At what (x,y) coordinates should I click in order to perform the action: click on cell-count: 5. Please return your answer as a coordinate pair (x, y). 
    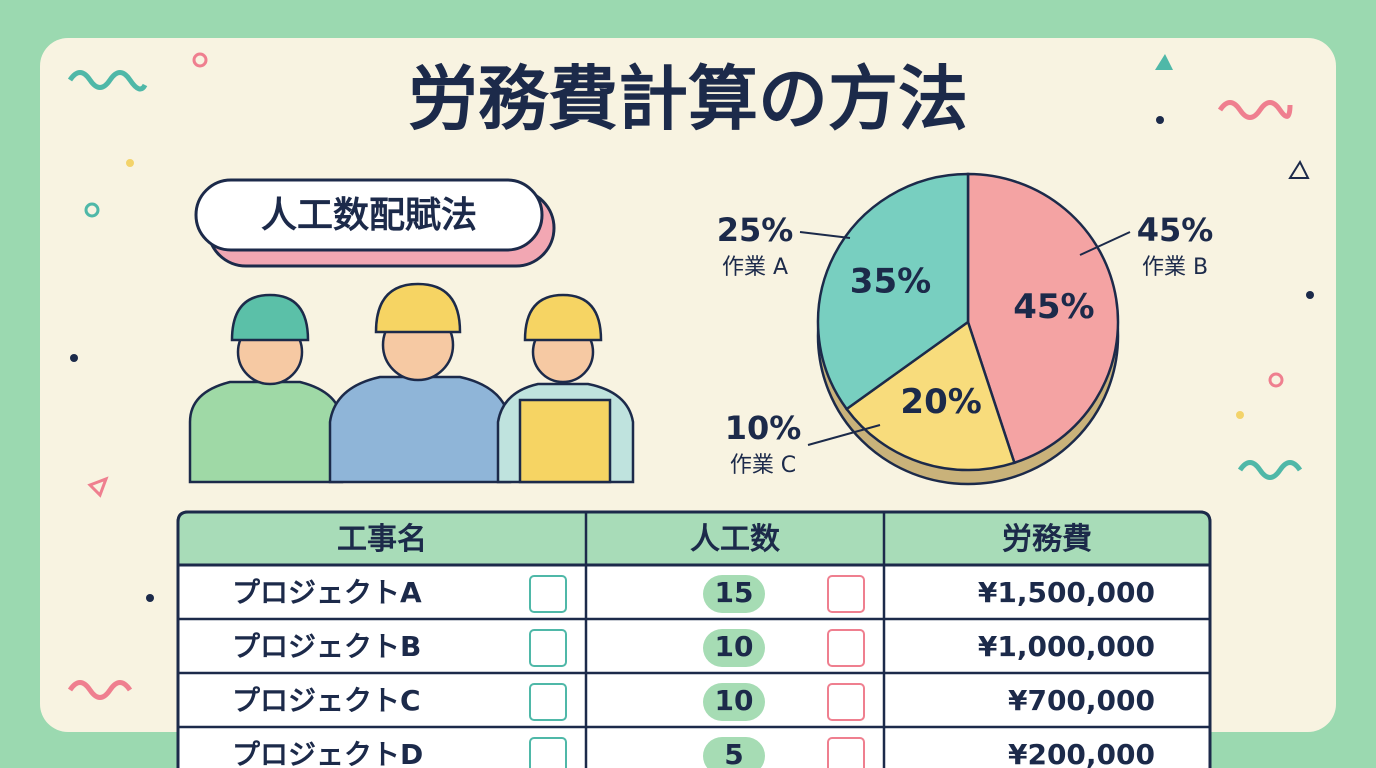
    Looking at the image, I should click on (733, 753).